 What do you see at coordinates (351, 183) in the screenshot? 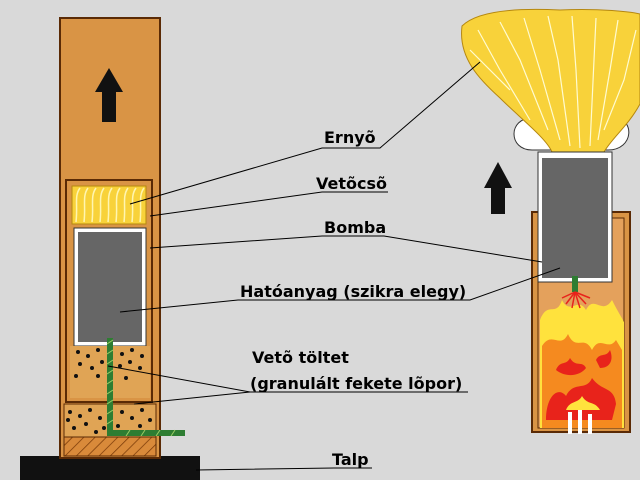
I see `label-launch-tube: Vetõcsõ` at bounding box center [351, 183].